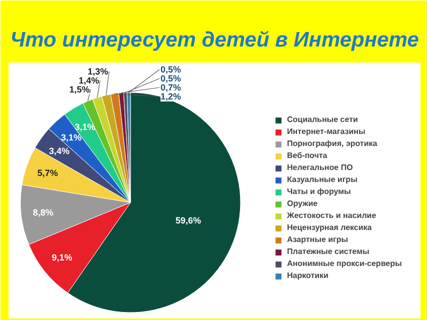 The width and height of the screenshot is (427, 320). Describe the element at coordinates (307, 155) in the screenshot. I see `legend-label: Веб-почта` at that location.